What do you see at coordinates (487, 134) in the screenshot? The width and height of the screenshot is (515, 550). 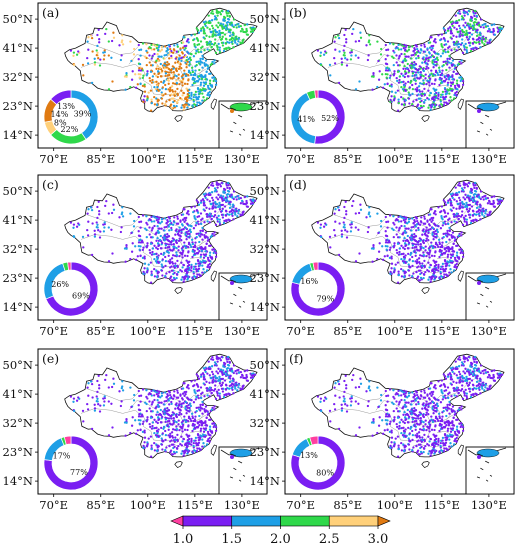 I see `inset-island-dash` at bounding box center [487, 134].